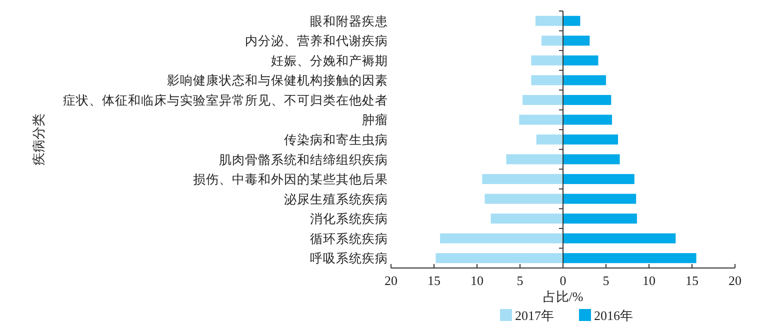  I want to click on x-tick-label: 0, so click(563, 280).